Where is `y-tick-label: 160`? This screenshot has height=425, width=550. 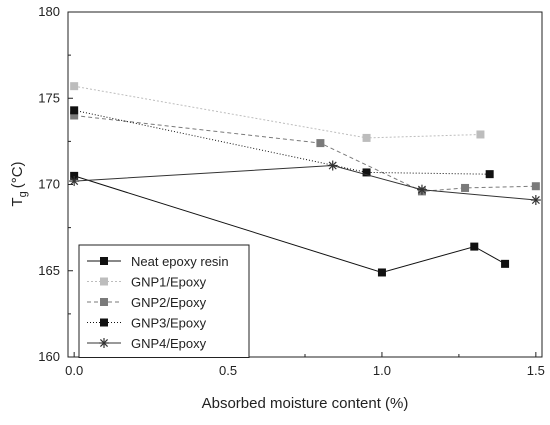 y-tick-label: 160 is located at coordinates (49, 356).